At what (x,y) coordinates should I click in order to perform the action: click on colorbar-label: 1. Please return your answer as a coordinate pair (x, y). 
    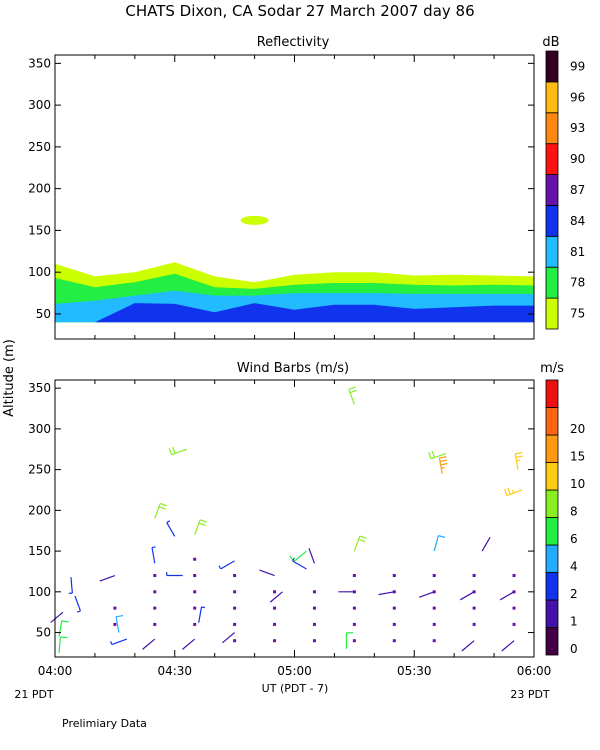
    Looking at the image, I should click on (574, 622).